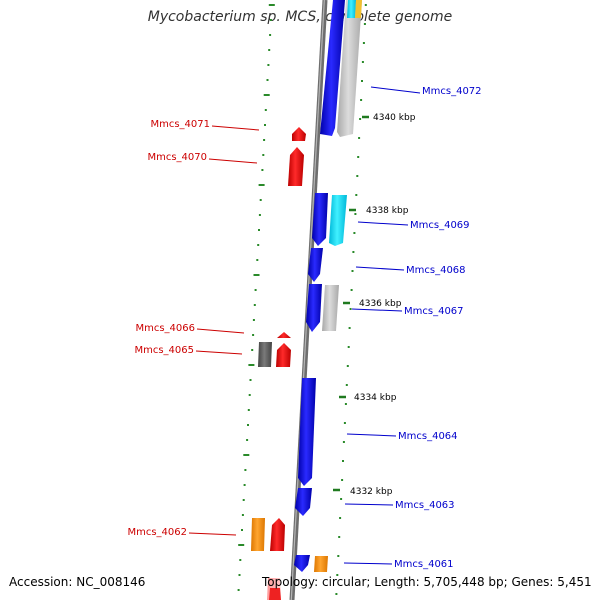  I want to click on gene-arrow-top-right-teal, so click(351, 9).